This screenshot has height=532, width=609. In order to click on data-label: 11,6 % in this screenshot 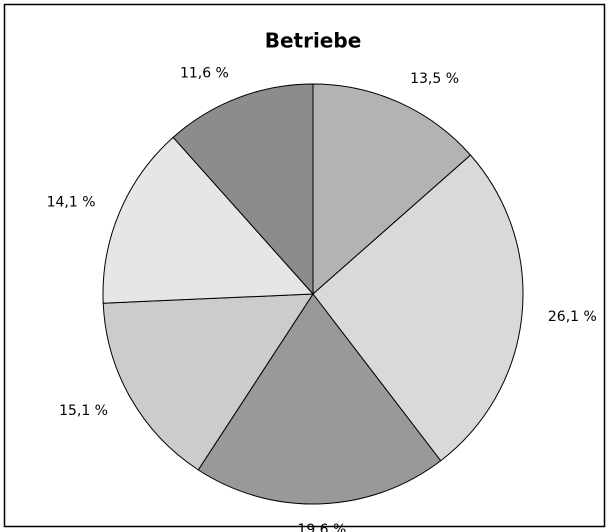, I will do `click(204, 73)`.